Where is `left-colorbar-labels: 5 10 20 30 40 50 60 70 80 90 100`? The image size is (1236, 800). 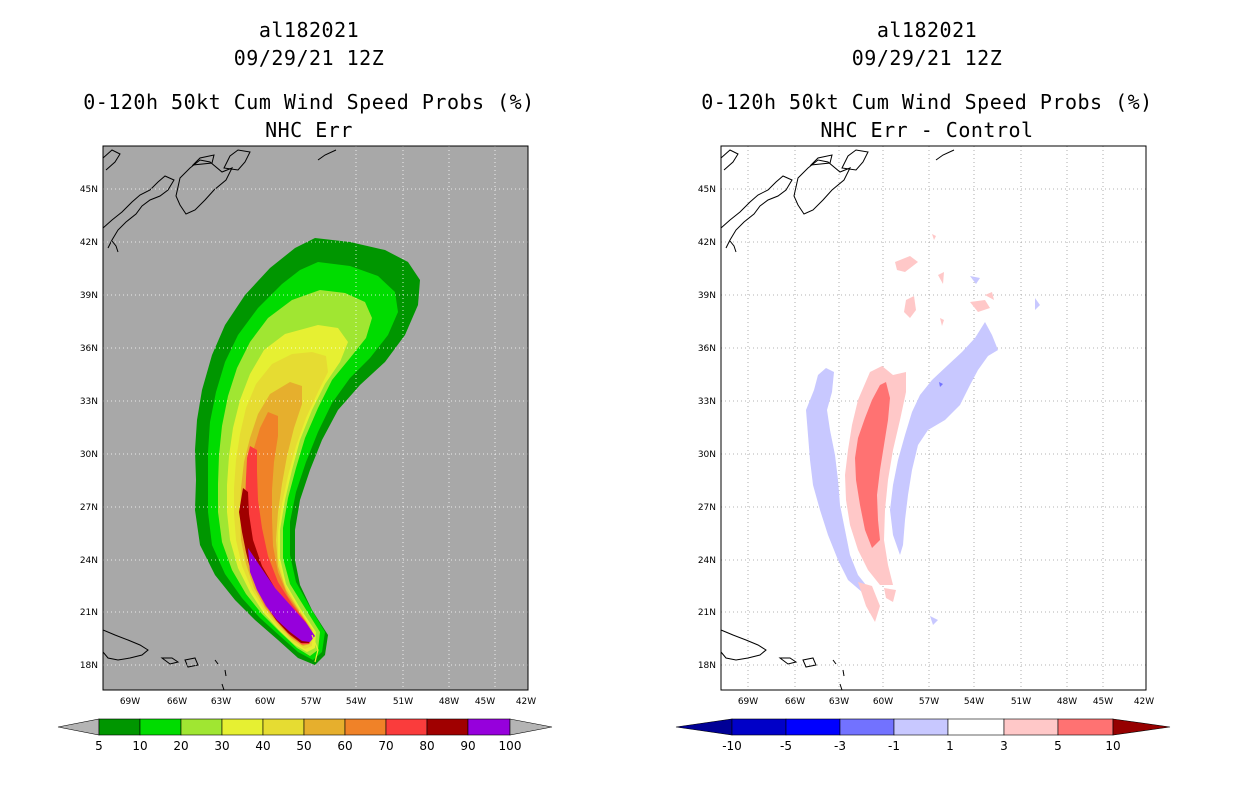 left-colorbar-labels: 5 10 20 30 40 50 60 70 80 90 100 is located at coordinates (308, 746).